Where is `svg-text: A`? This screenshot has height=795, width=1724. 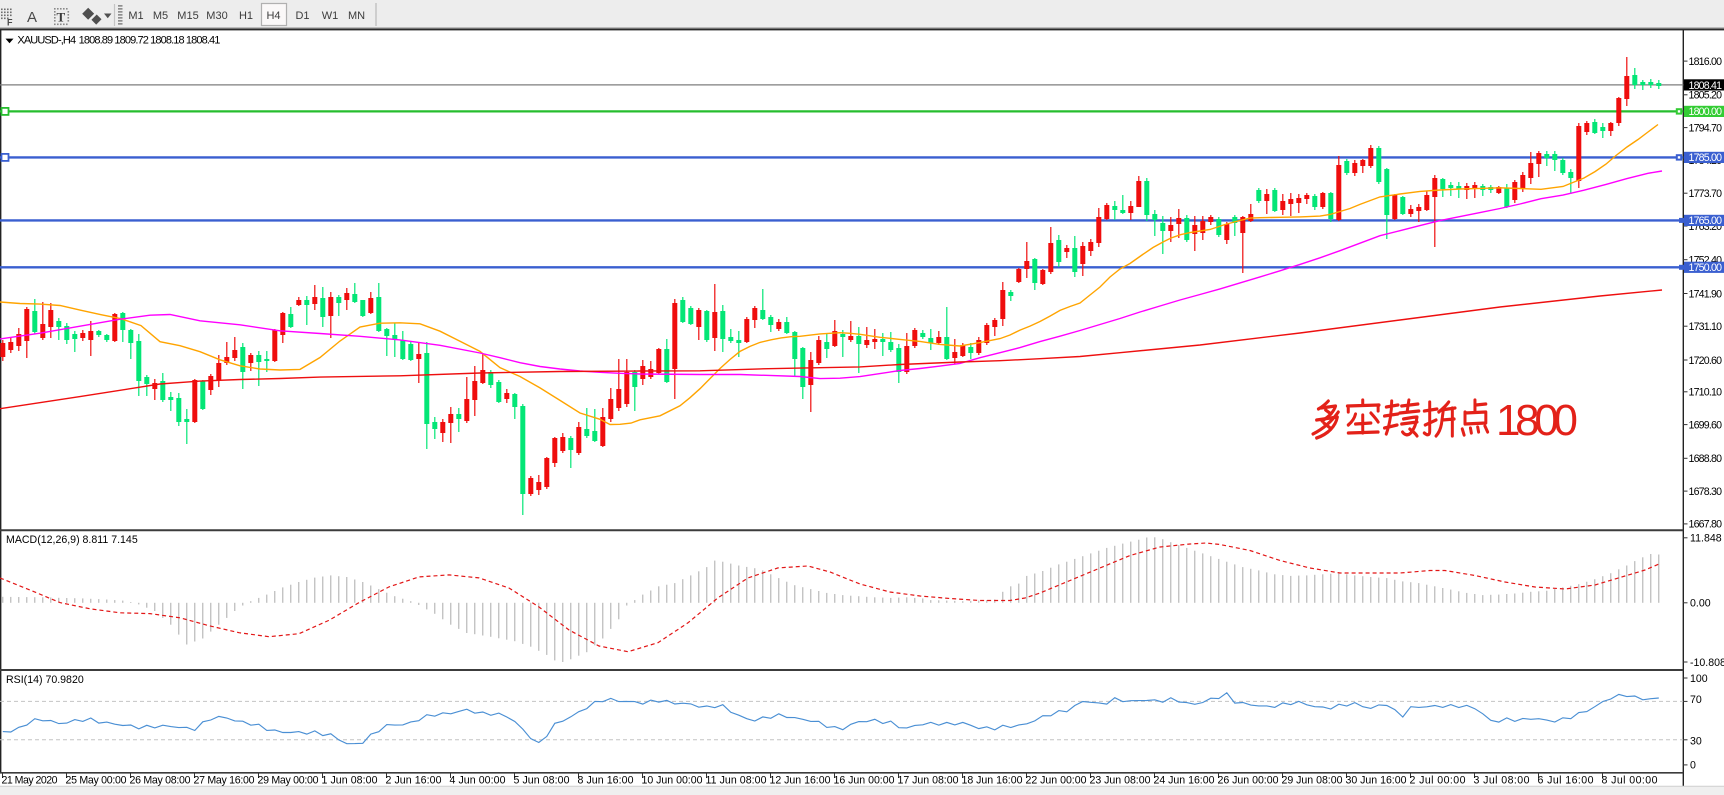
svg-text: A is located at coordinates (32, 17).